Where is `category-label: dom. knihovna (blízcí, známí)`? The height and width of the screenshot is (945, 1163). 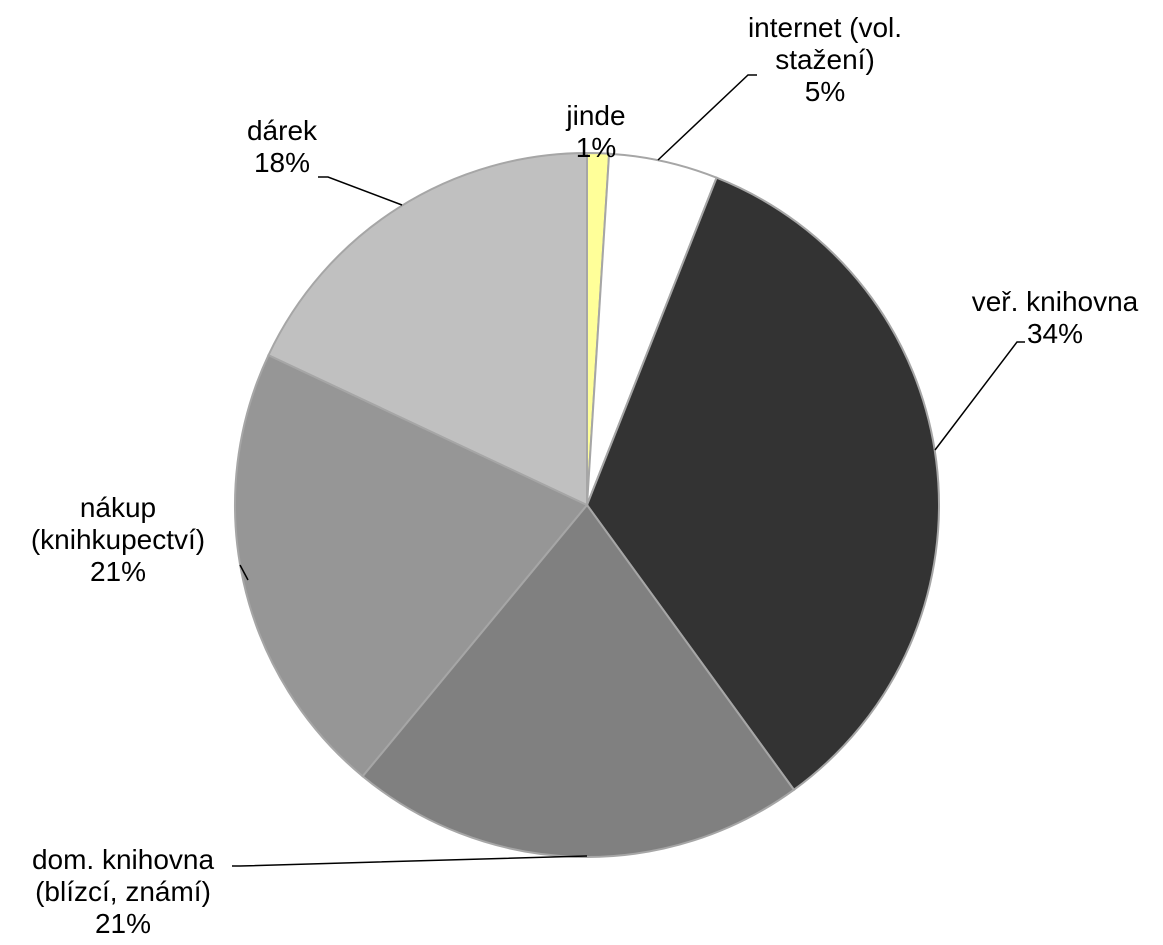
category-label: dom. knihovna (blízcí, známí) is located at coordinates (123, 875).